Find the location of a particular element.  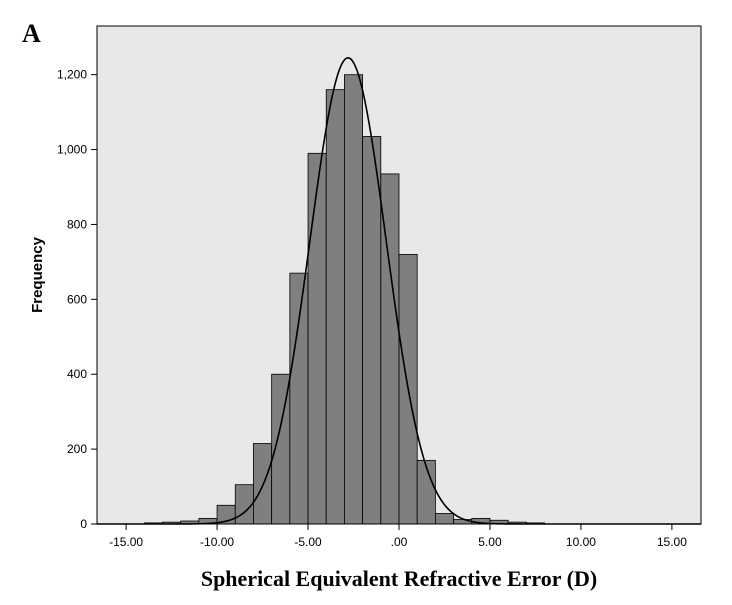

y-tick-label: 600 is located at coordinates (77, 299).